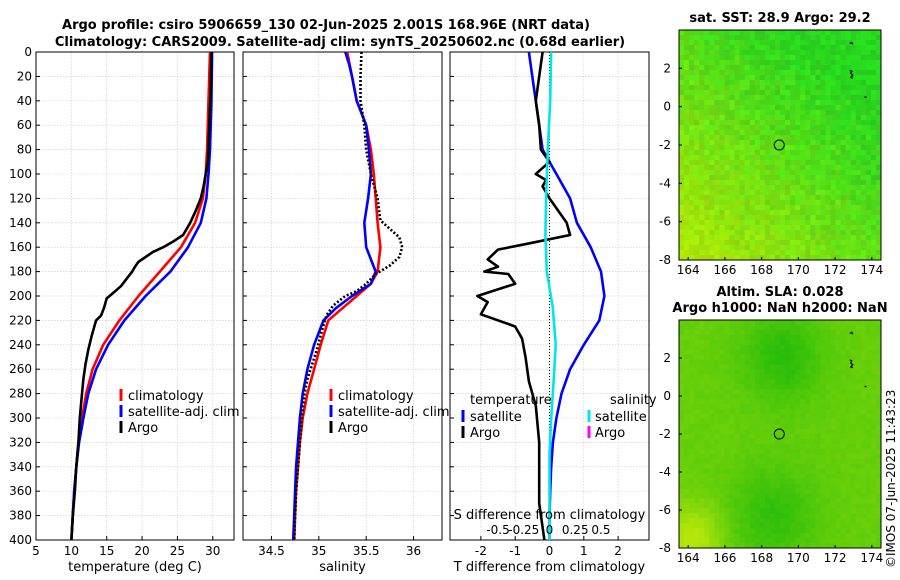 This screenshot has width=900, height=580. What do you see at coordinates (20, 540) in the screenshot?
I see `y-tick-label: 400` at bounding box center [20, 540].